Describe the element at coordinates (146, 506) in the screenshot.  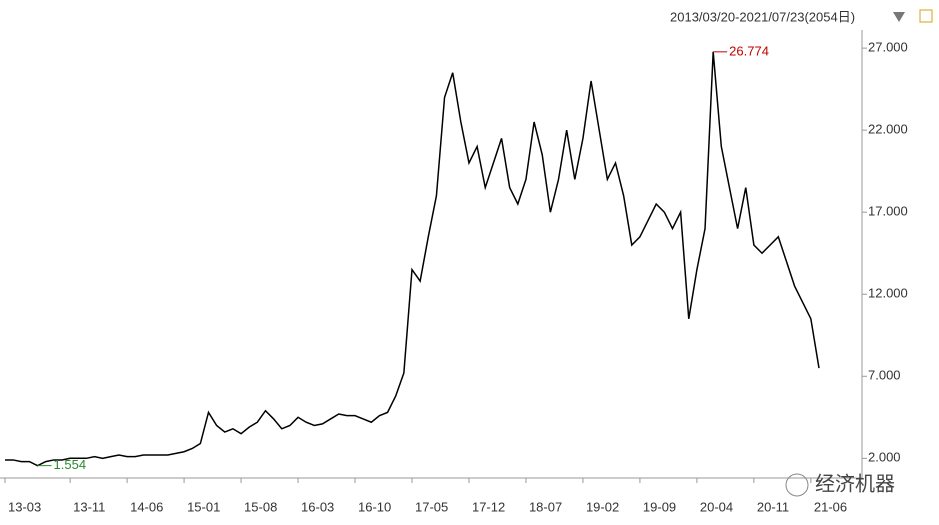
I see `x-tick-label: 14-06` at that location.